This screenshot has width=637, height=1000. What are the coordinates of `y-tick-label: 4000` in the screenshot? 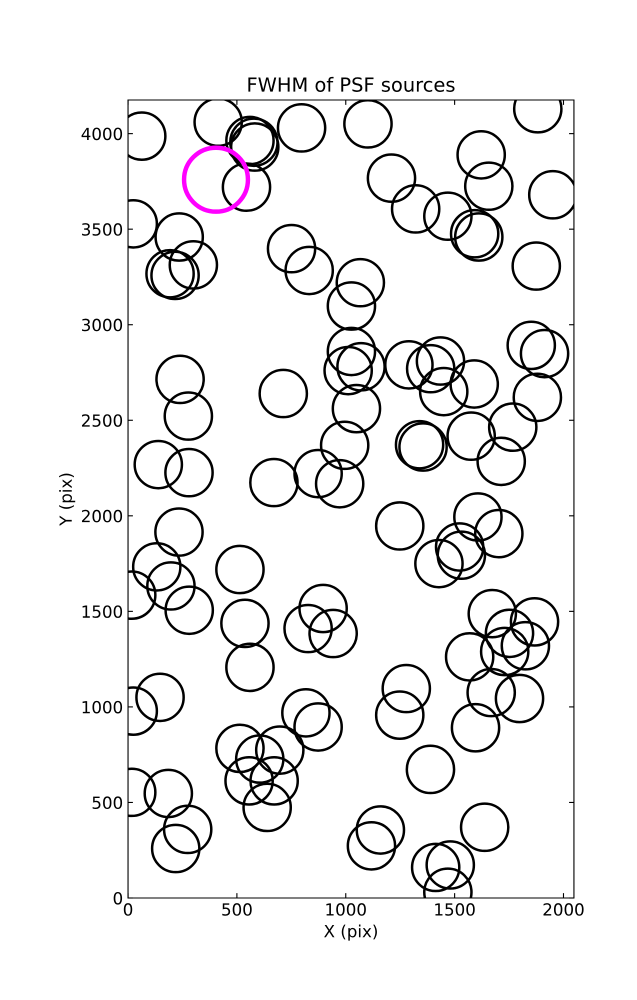 It's located at (102, 134).